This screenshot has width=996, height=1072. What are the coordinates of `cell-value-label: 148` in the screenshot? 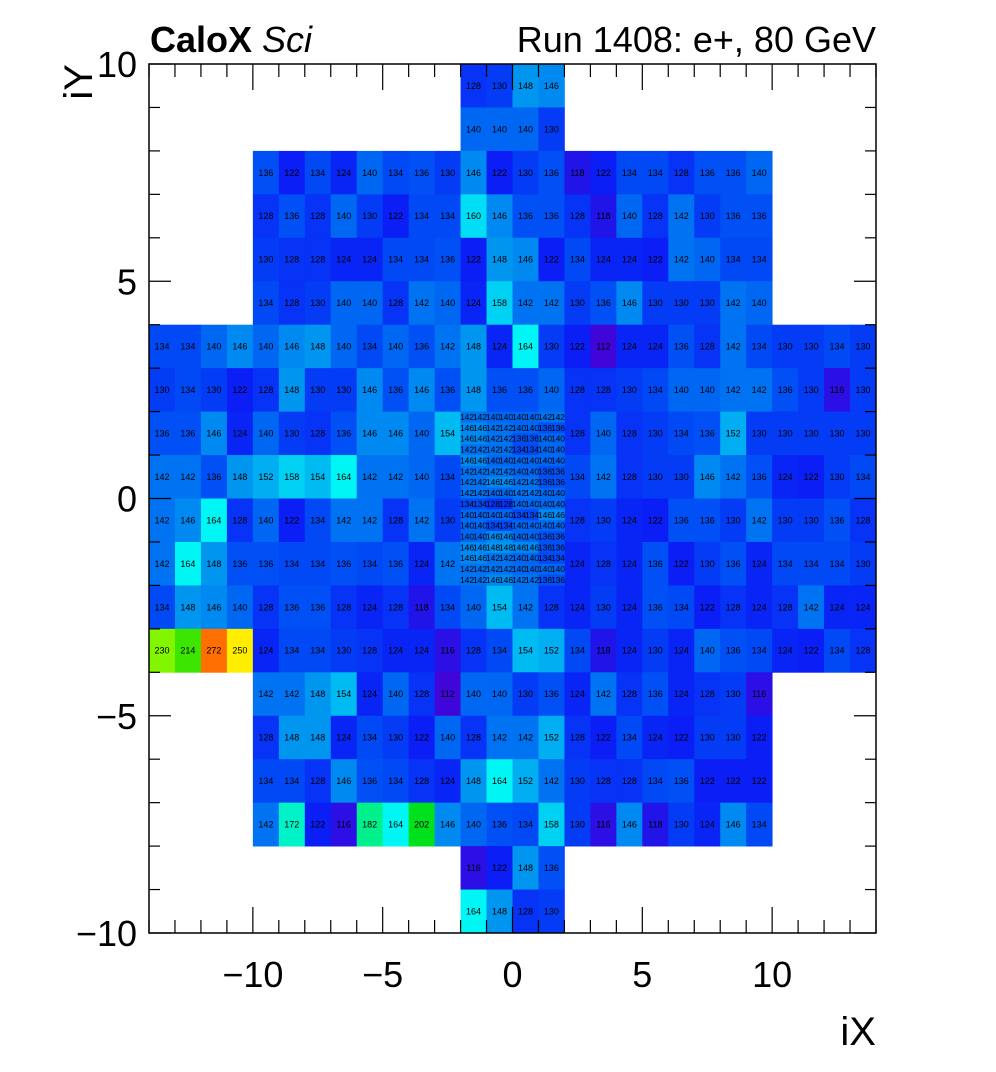 It's located at (187, 607).